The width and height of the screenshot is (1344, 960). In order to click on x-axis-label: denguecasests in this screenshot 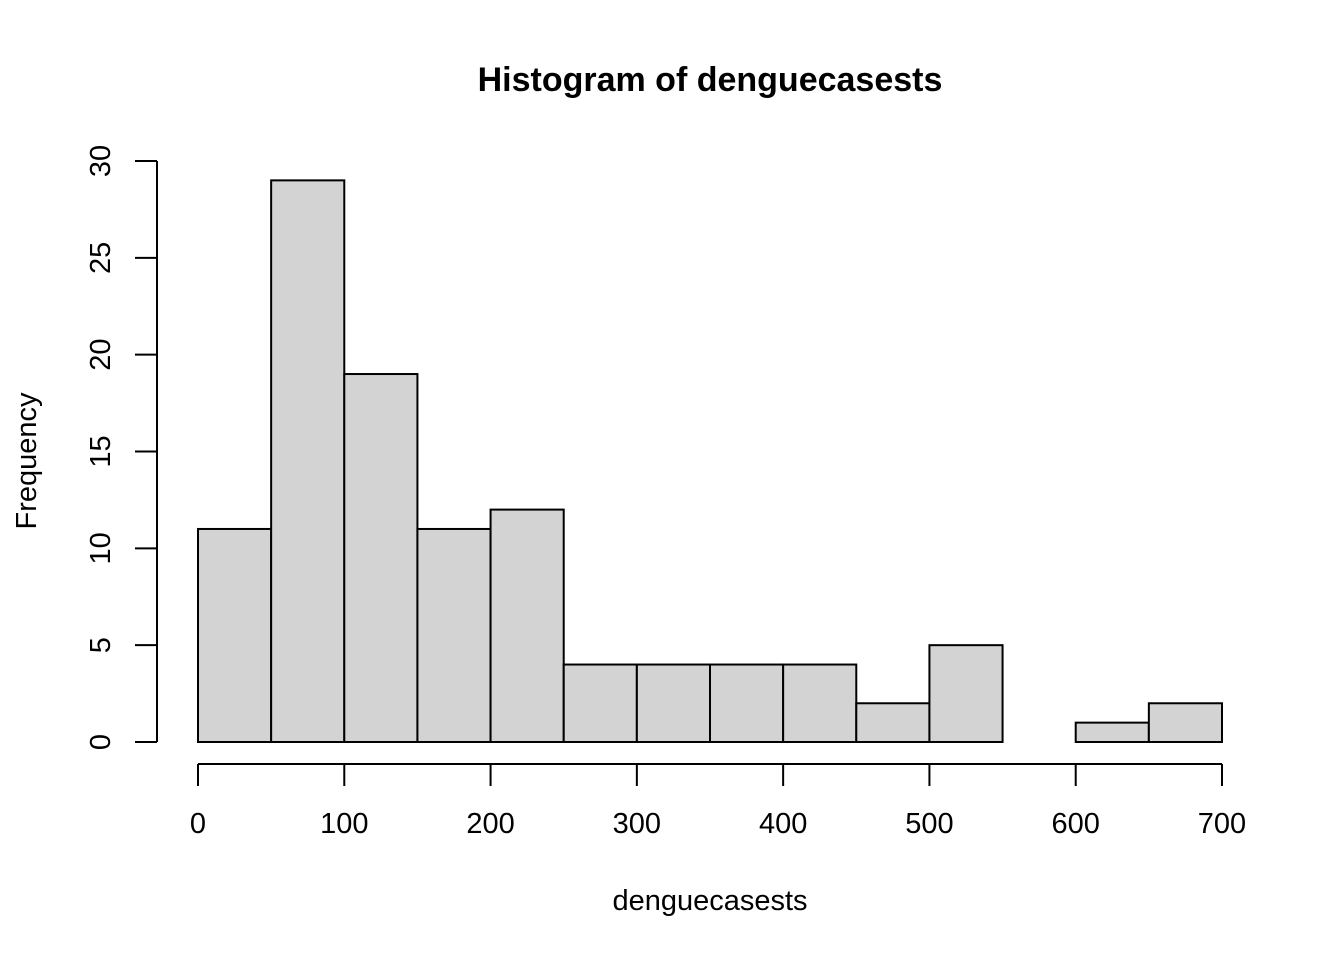, I will do `click(709, 901)`.